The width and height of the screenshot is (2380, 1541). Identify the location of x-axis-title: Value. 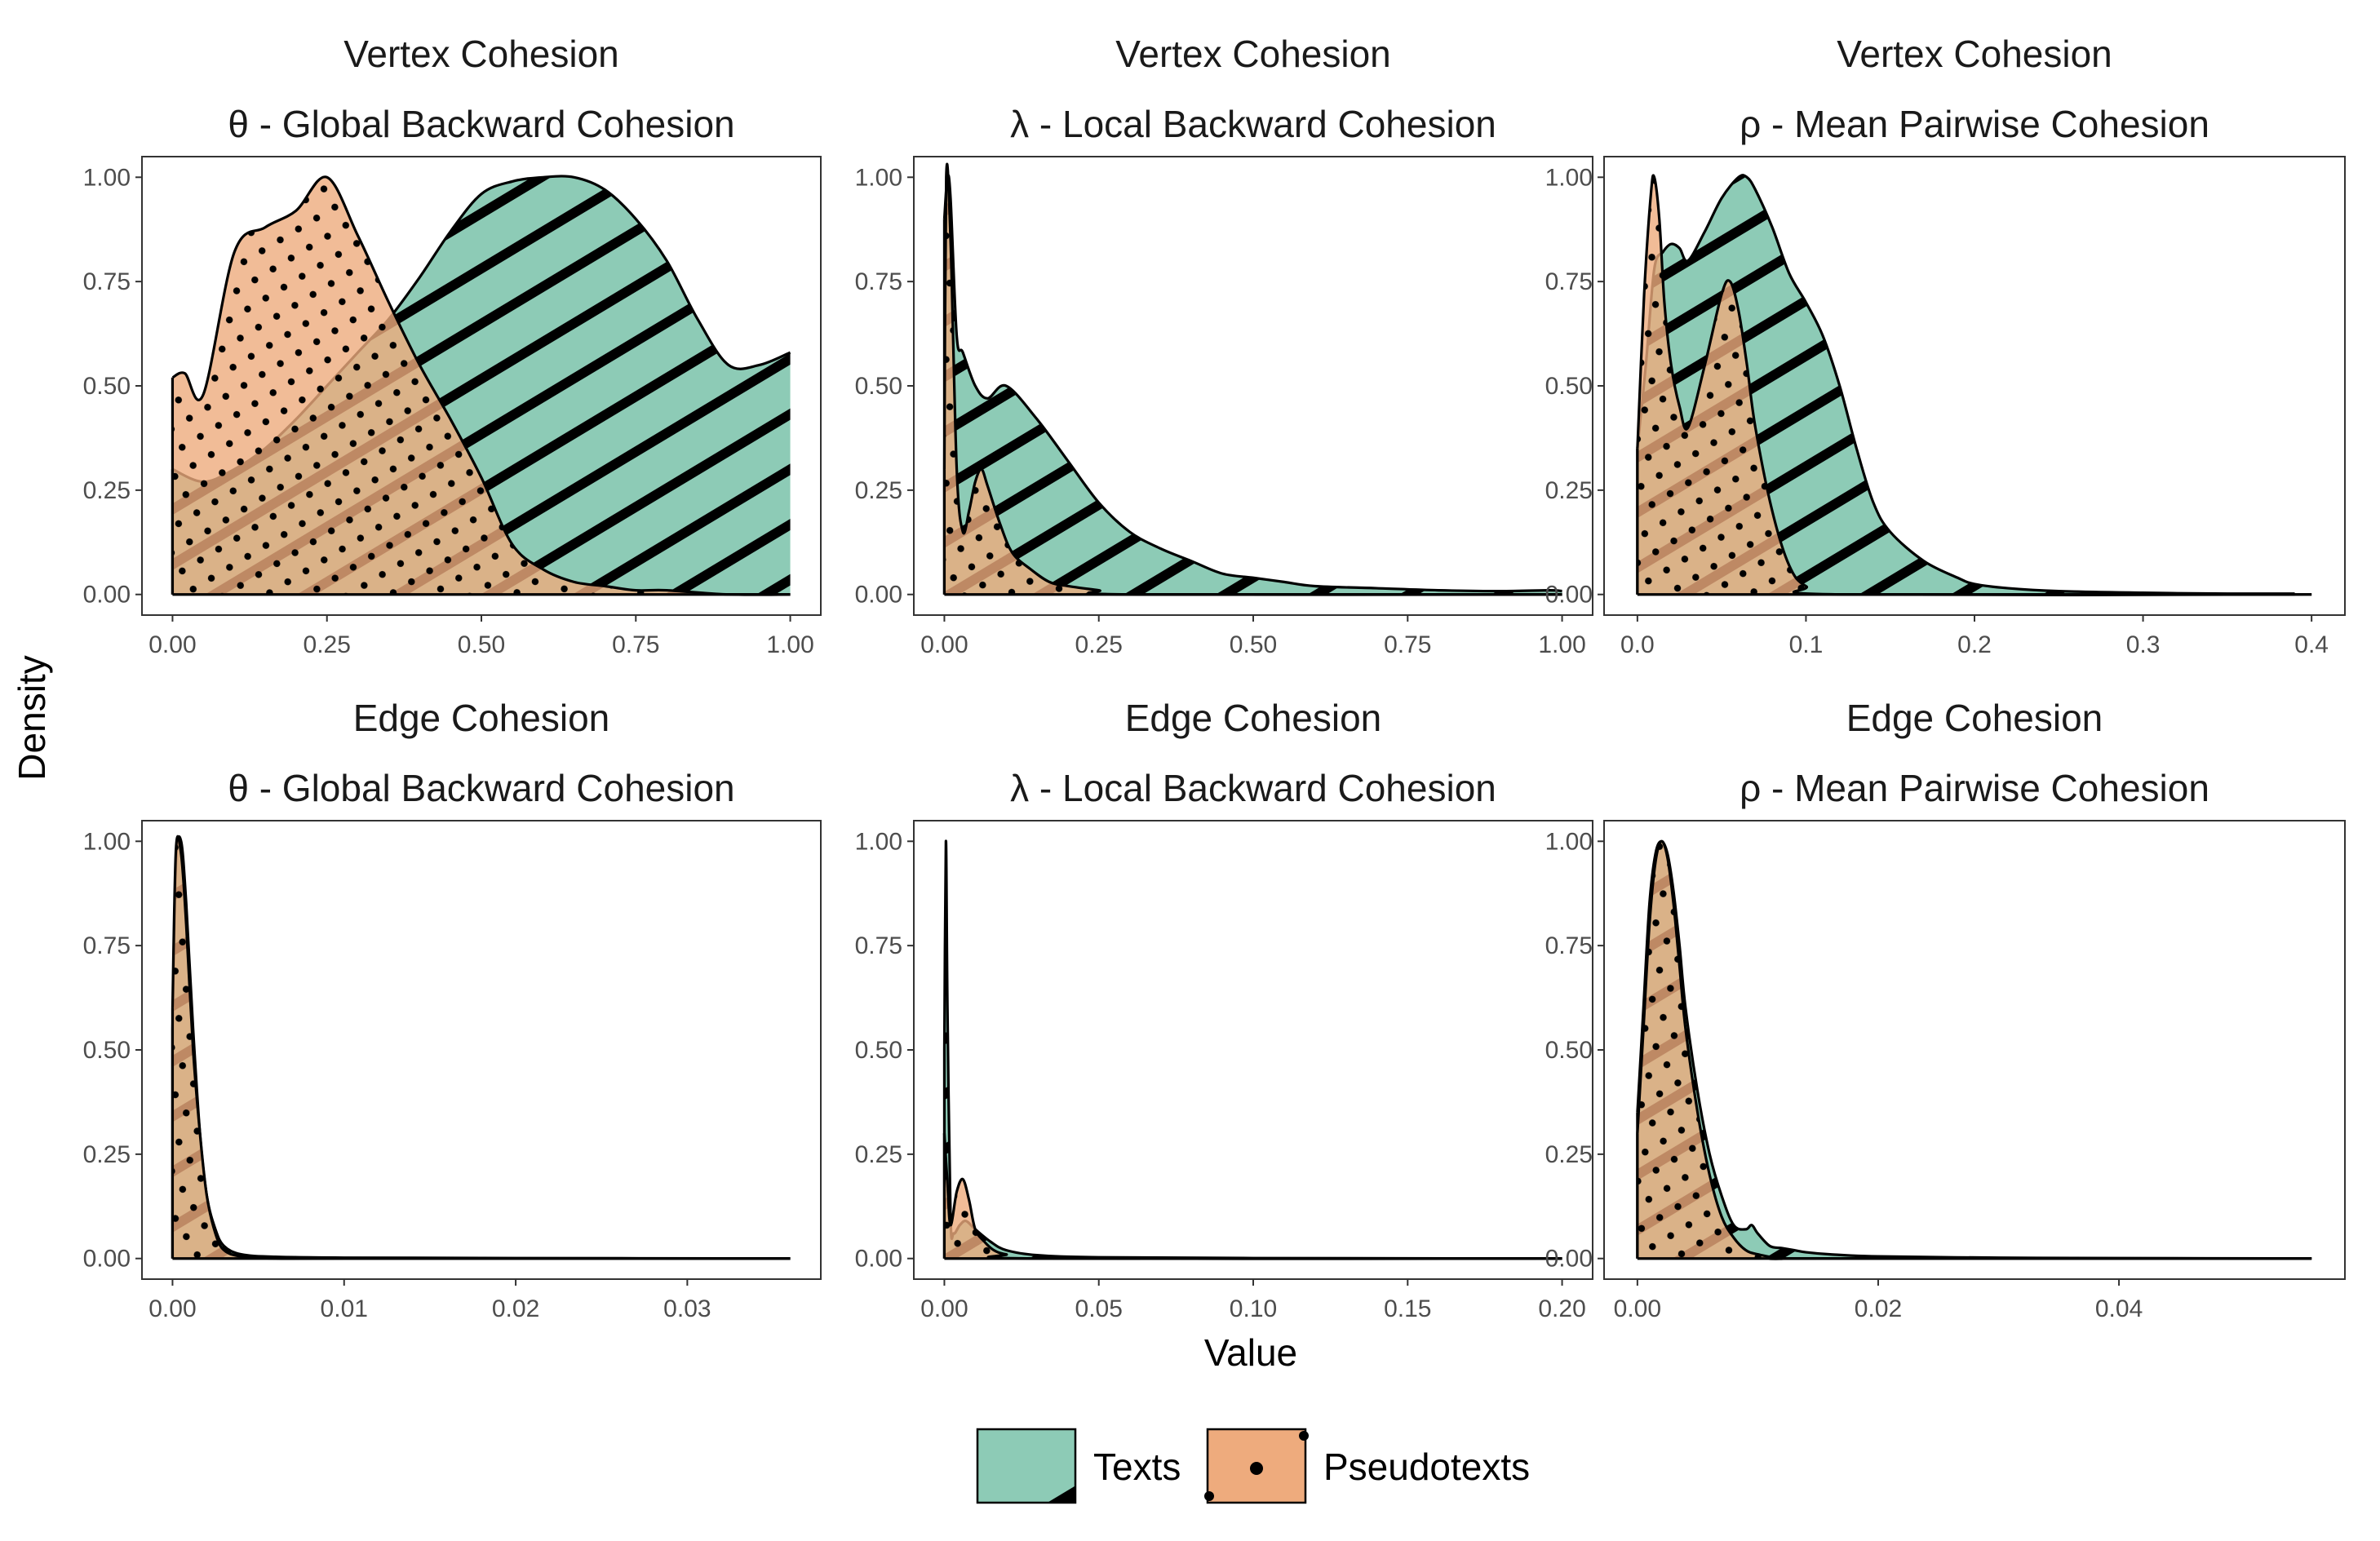
(1250, 1352).